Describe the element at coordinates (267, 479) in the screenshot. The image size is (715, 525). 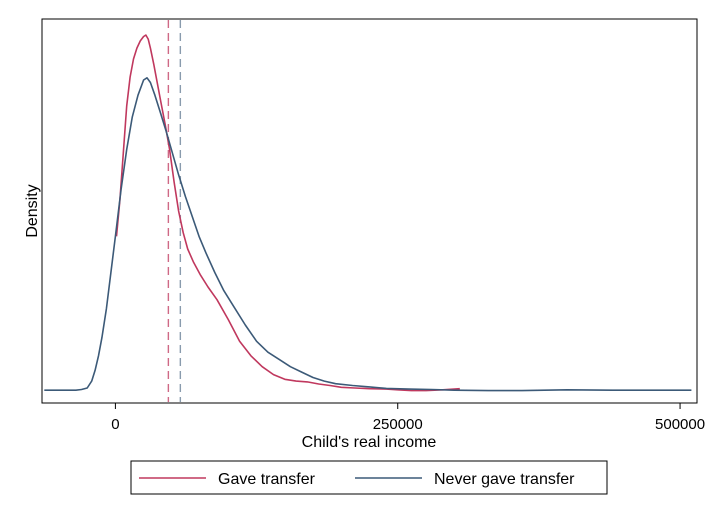
I see `legend-label-gave-transfer: Gave transfer` at that location.